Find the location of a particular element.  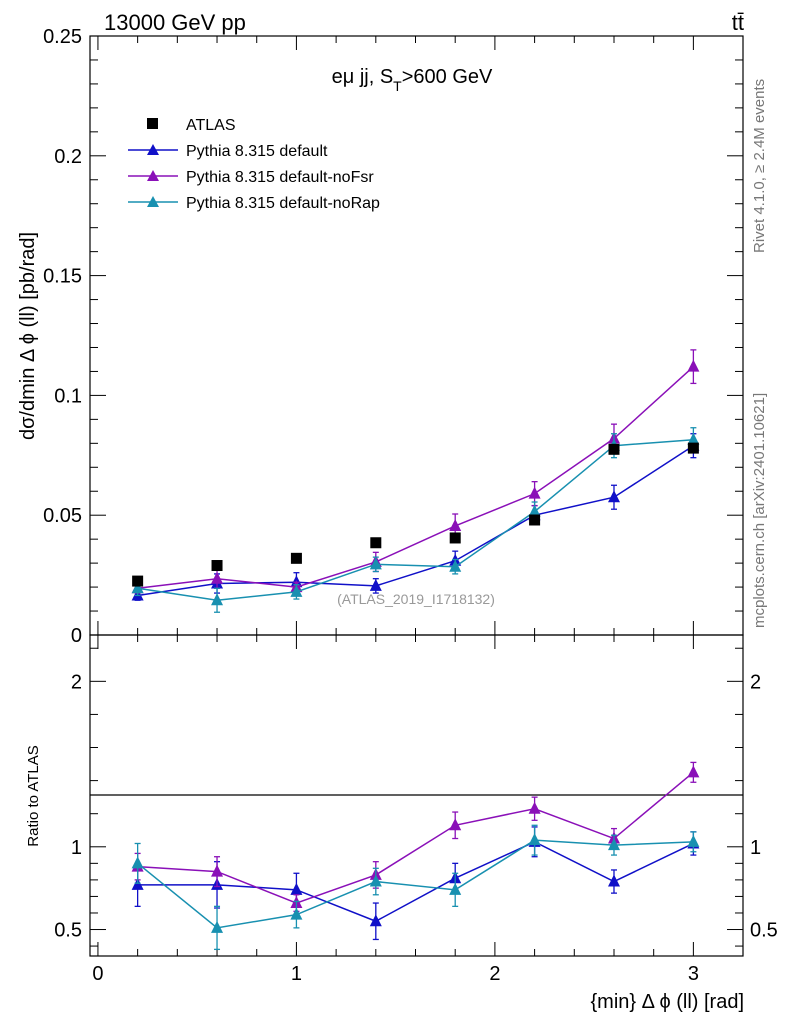

chart-title-tail: >600 GeV is located at coordinates (447, 77).